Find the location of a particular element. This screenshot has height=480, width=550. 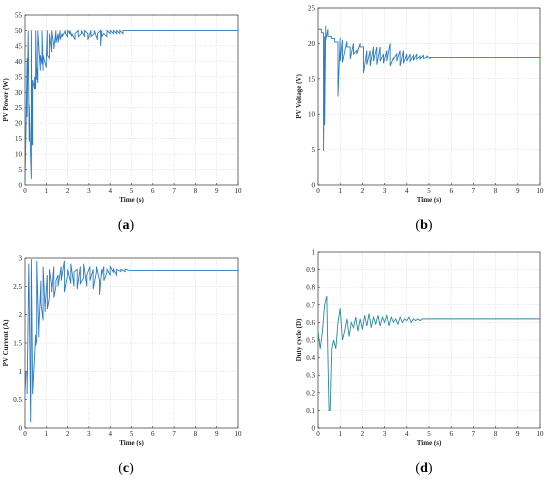

y-tick-label: 0.1 is located at coordinates (310, 411).